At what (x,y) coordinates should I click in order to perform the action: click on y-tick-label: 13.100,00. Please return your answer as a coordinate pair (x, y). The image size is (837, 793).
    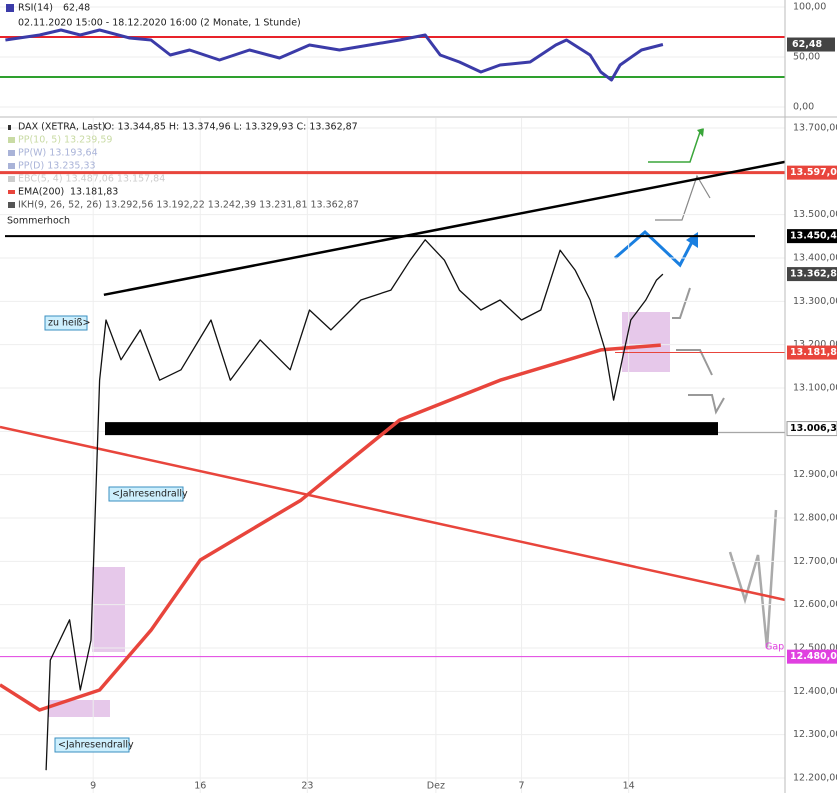
    Looking at the image, I should click on (815, 388).